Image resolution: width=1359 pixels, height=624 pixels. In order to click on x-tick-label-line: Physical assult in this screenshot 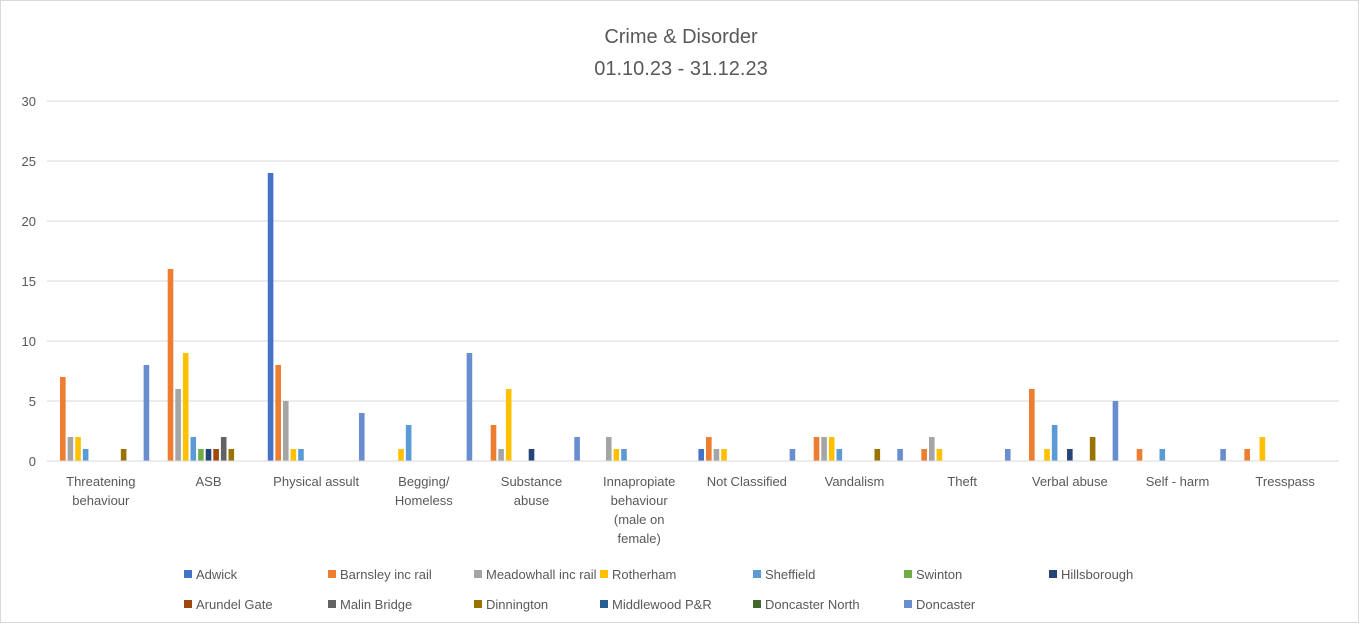, I will do `click(316, 481)`.